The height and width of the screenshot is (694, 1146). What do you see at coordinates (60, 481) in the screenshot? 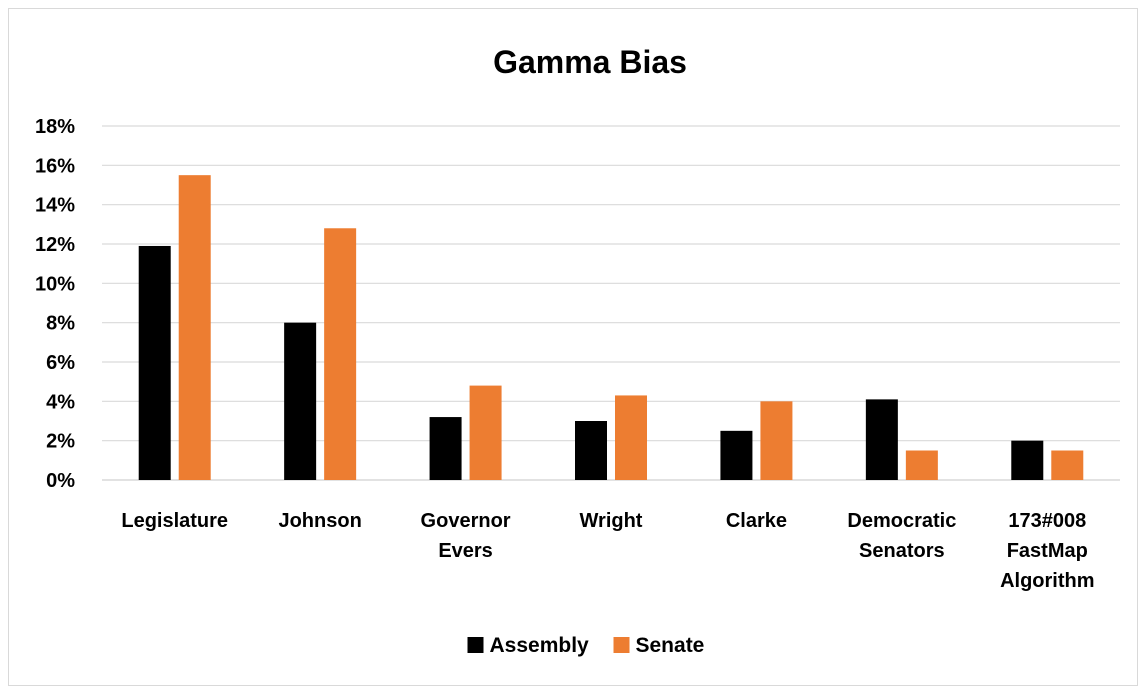
I see `y-tick-label: 0%` at bounding box center [60, 481].